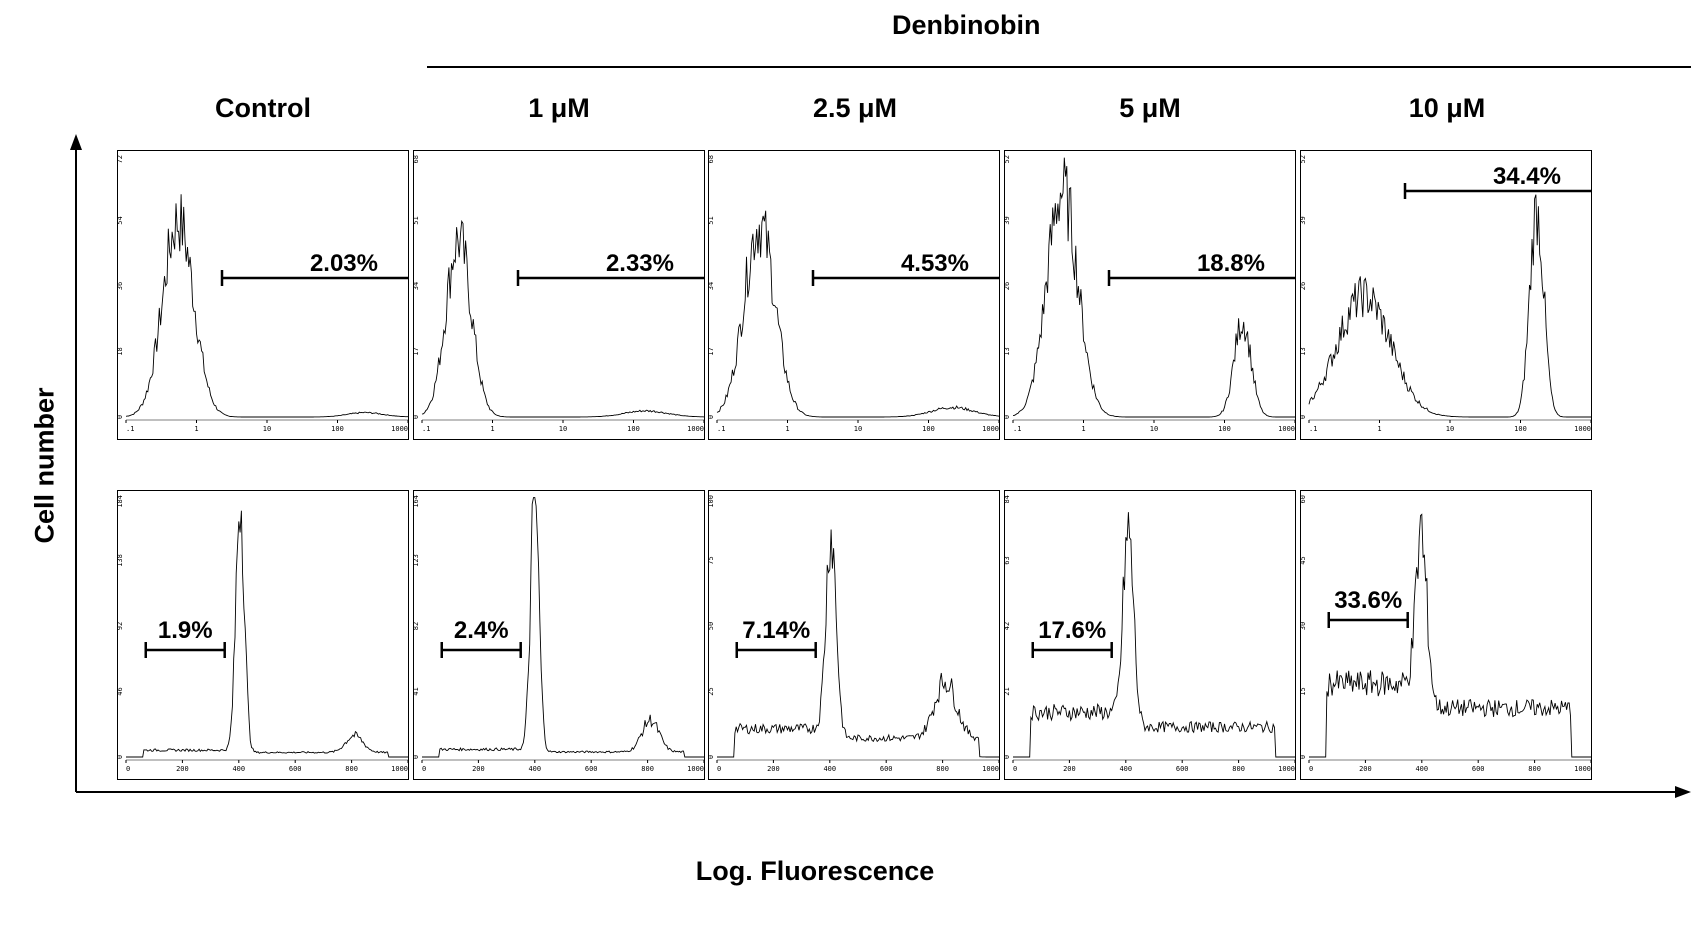 This screenshot has height=931, width=1691. I want to click on histogram-panel: 0153045600200400600800100033.6%, so click(1446, 635).